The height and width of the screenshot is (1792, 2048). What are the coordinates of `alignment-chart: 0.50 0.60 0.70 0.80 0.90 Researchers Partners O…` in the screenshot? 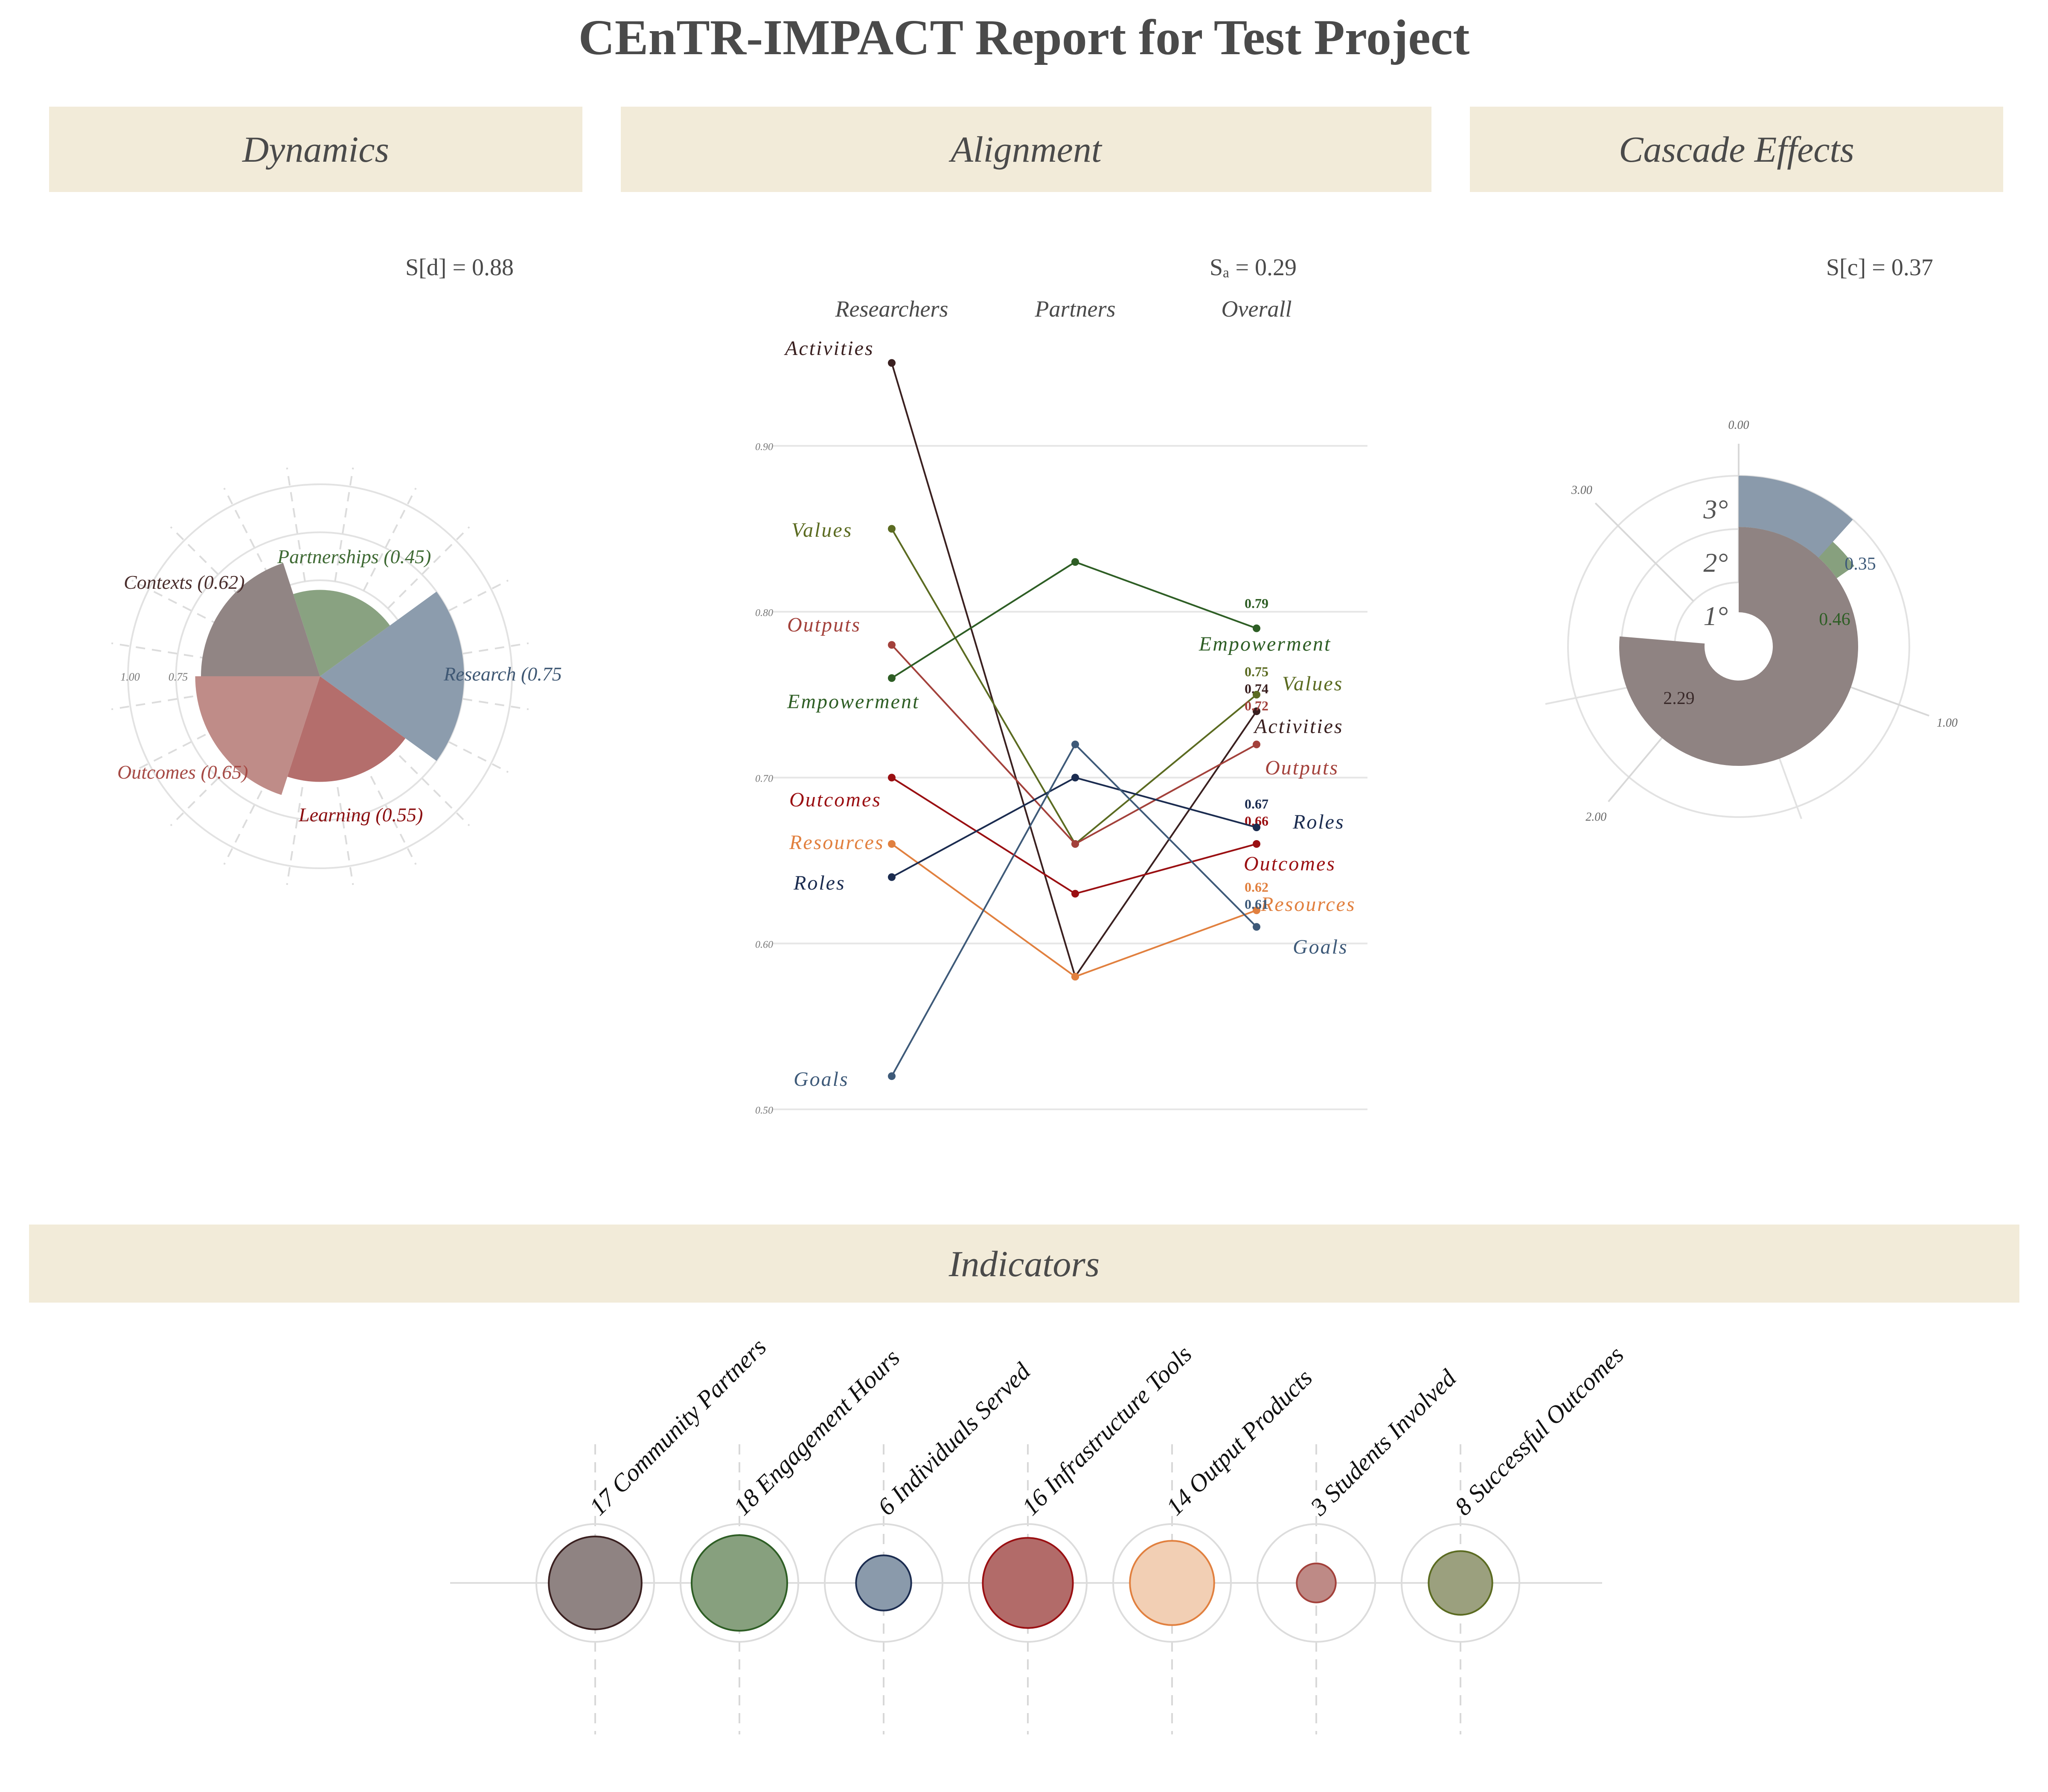 It's located at (1061, 706).